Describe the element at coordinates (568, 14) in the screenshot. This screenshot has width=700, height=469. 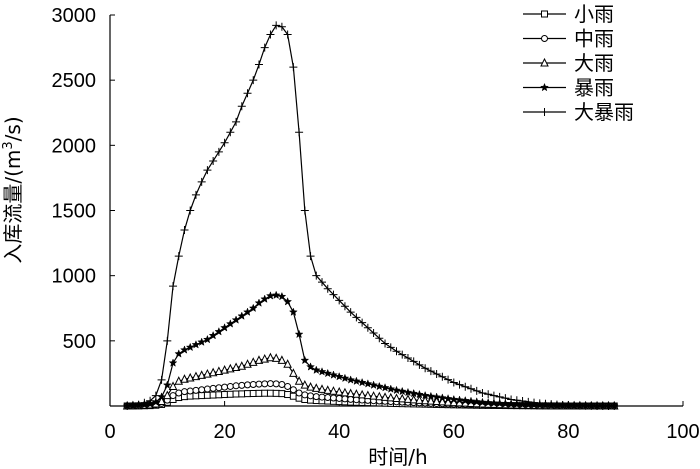
I see `legend-entry: 小雨` at that location.